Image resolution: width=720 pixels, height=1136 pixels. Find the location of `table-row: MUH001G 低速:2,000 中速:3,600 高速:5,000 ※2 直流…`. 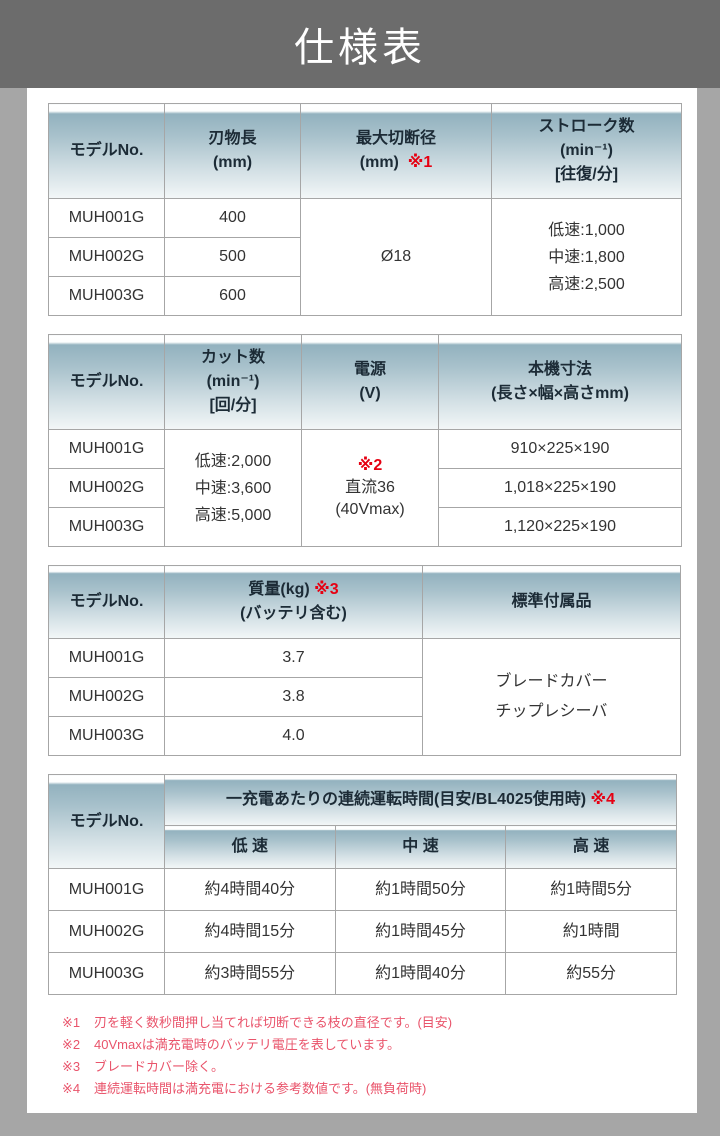

table-row: MUH001G 低速:2,000 中速:3,600 高速:5,000 ※2 直流… is located at coordinates (365, 488).